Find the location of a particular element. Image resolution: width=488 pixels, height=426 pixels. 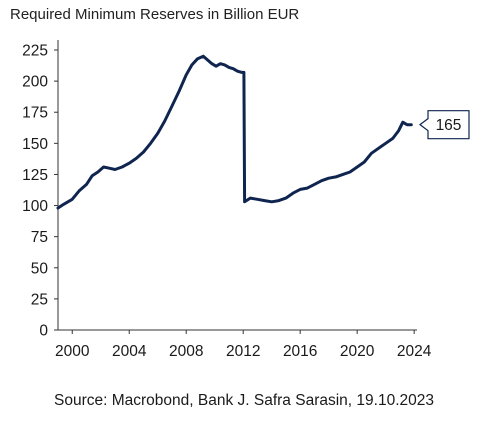

y-tick-label: 175 is located at coordinates (35, 113).